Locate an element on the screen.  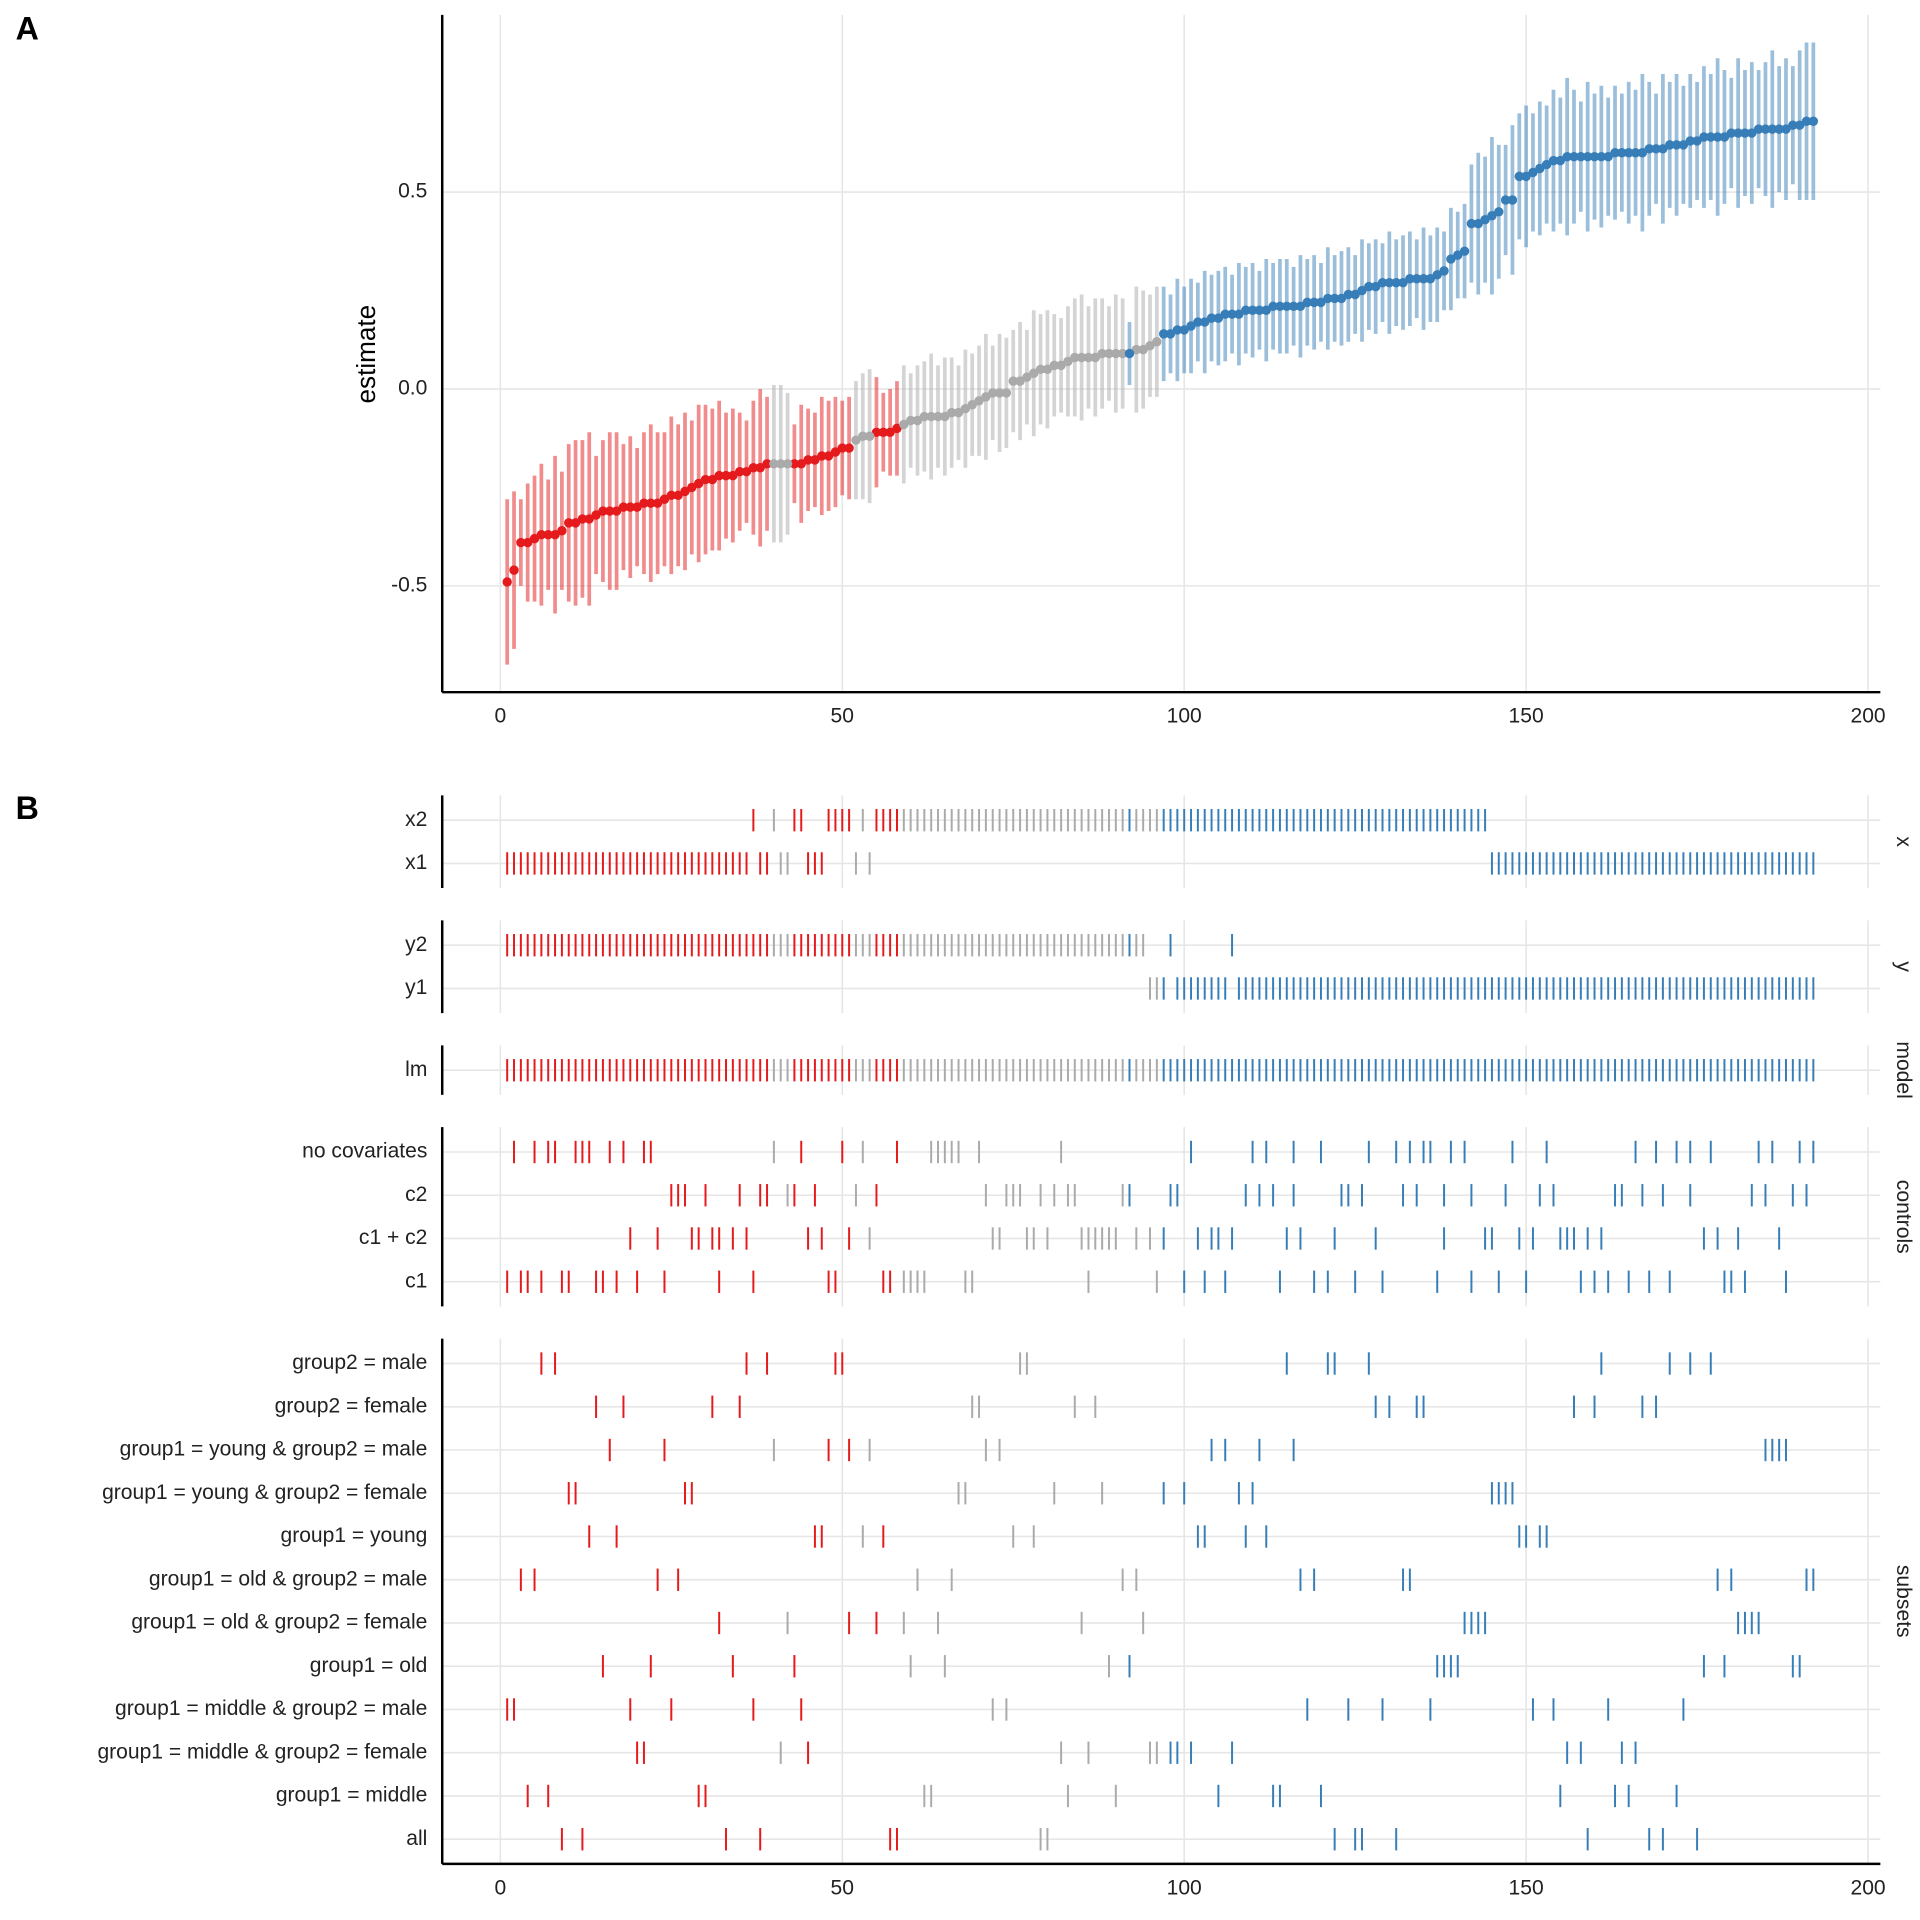
row-label: group2 = female is located at coordinates (351, 1405).